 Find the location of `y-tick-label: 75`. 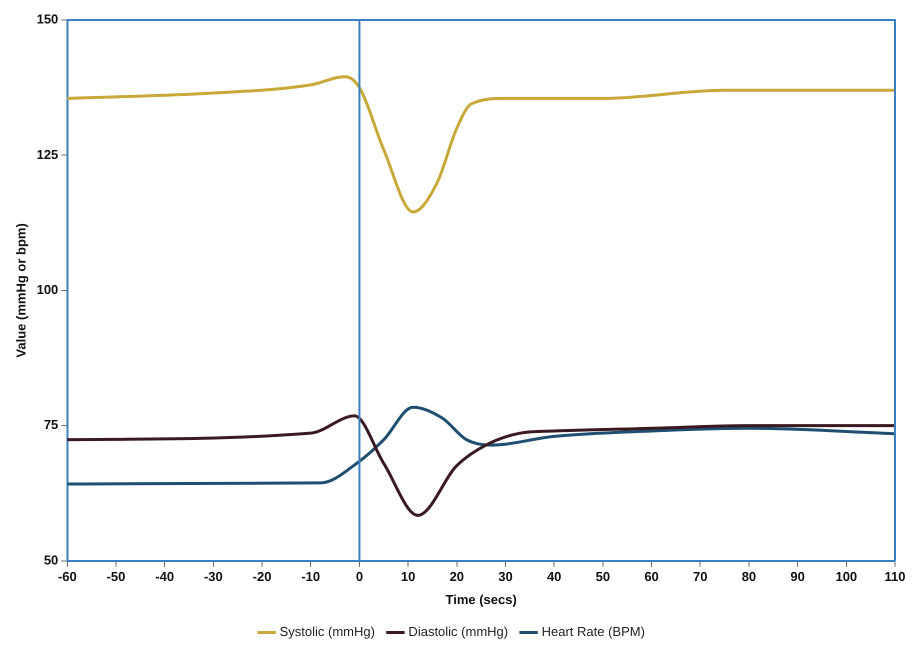

y-tick-label: 75 is located at coordinates (51, 424).